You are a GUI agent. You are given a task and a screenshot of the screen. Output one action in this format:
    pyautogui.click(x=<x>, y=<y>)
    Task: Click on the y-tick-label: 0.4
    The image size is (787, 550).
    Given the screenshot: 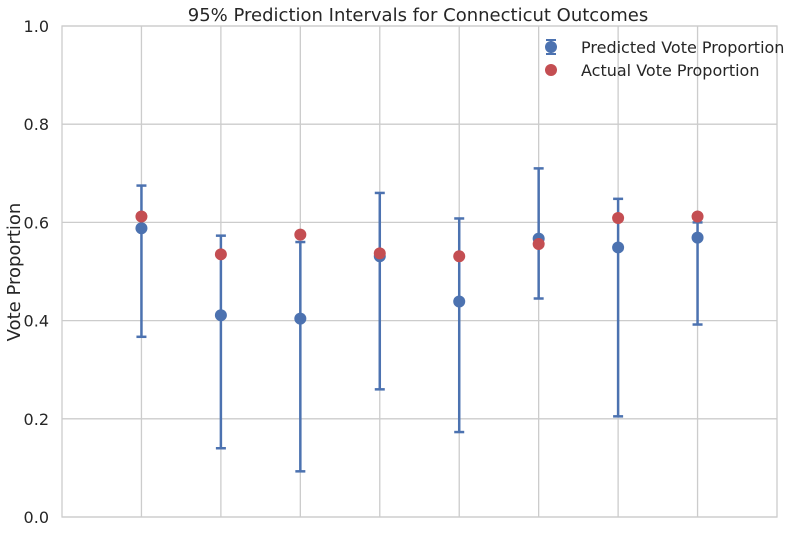 What is the action you would take?
    pyautogui.click(x=36, y=321)
    